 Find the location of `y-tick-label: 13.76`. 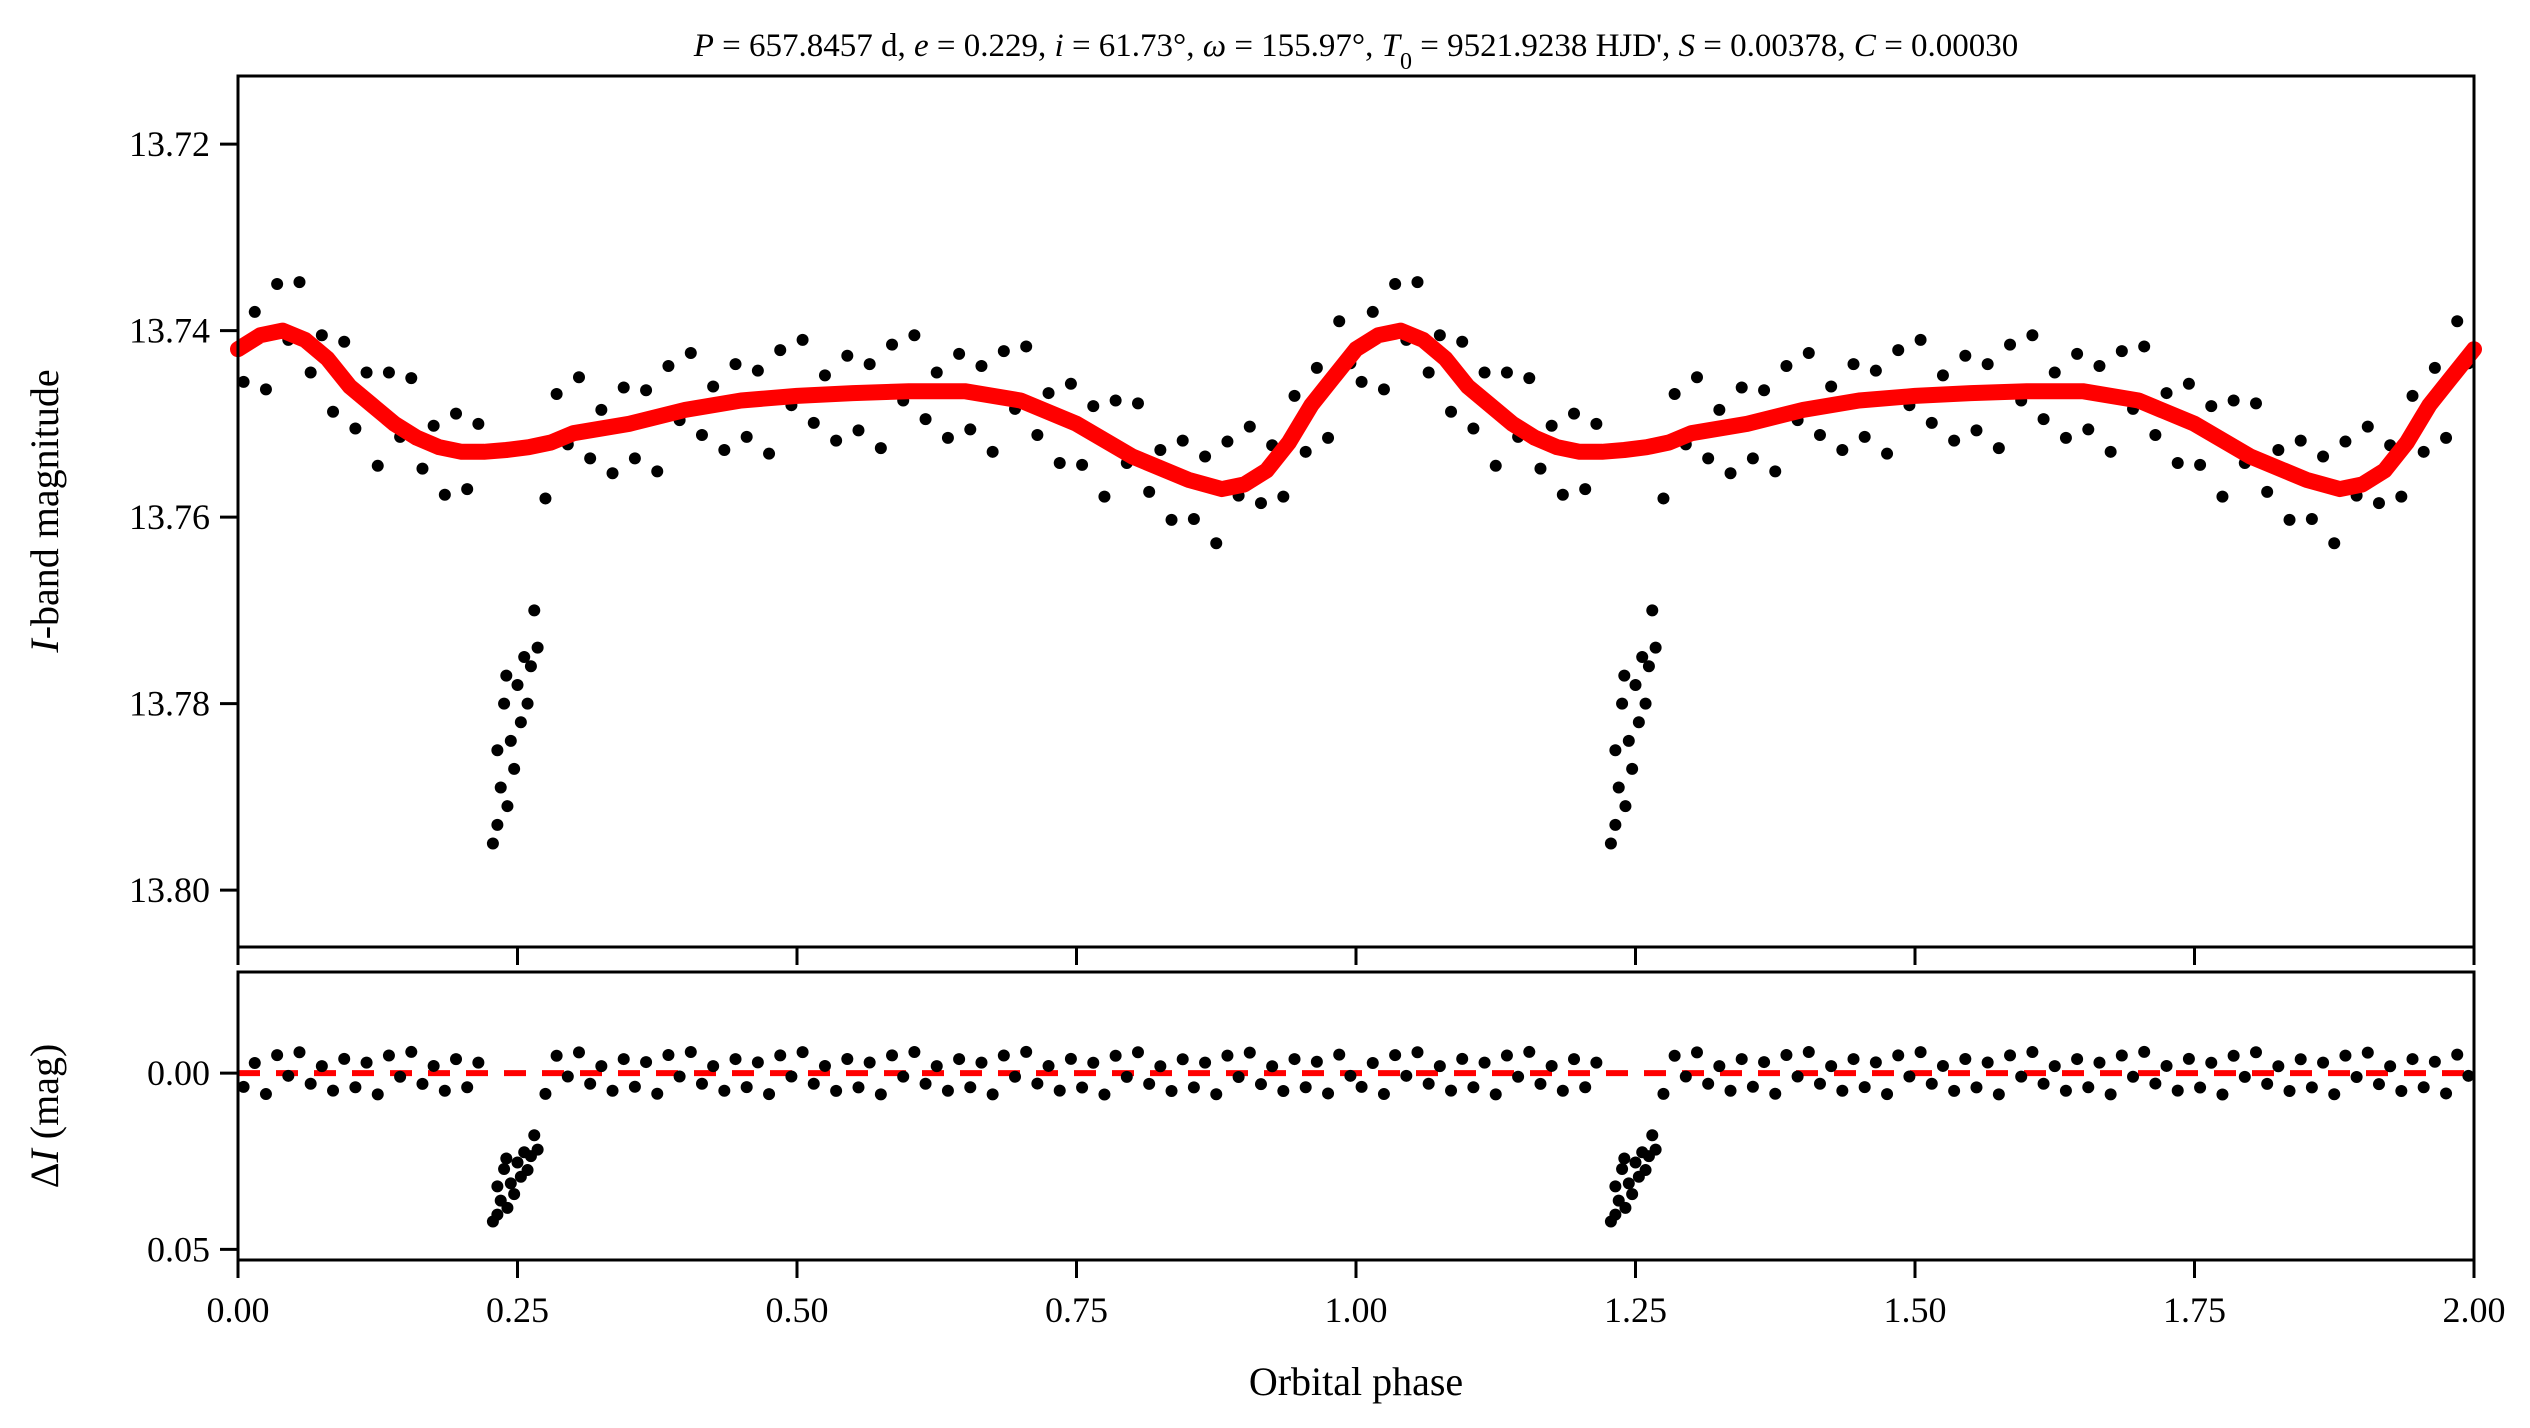

y-tick-label: 13.76 is located at coordinates (169, 517).